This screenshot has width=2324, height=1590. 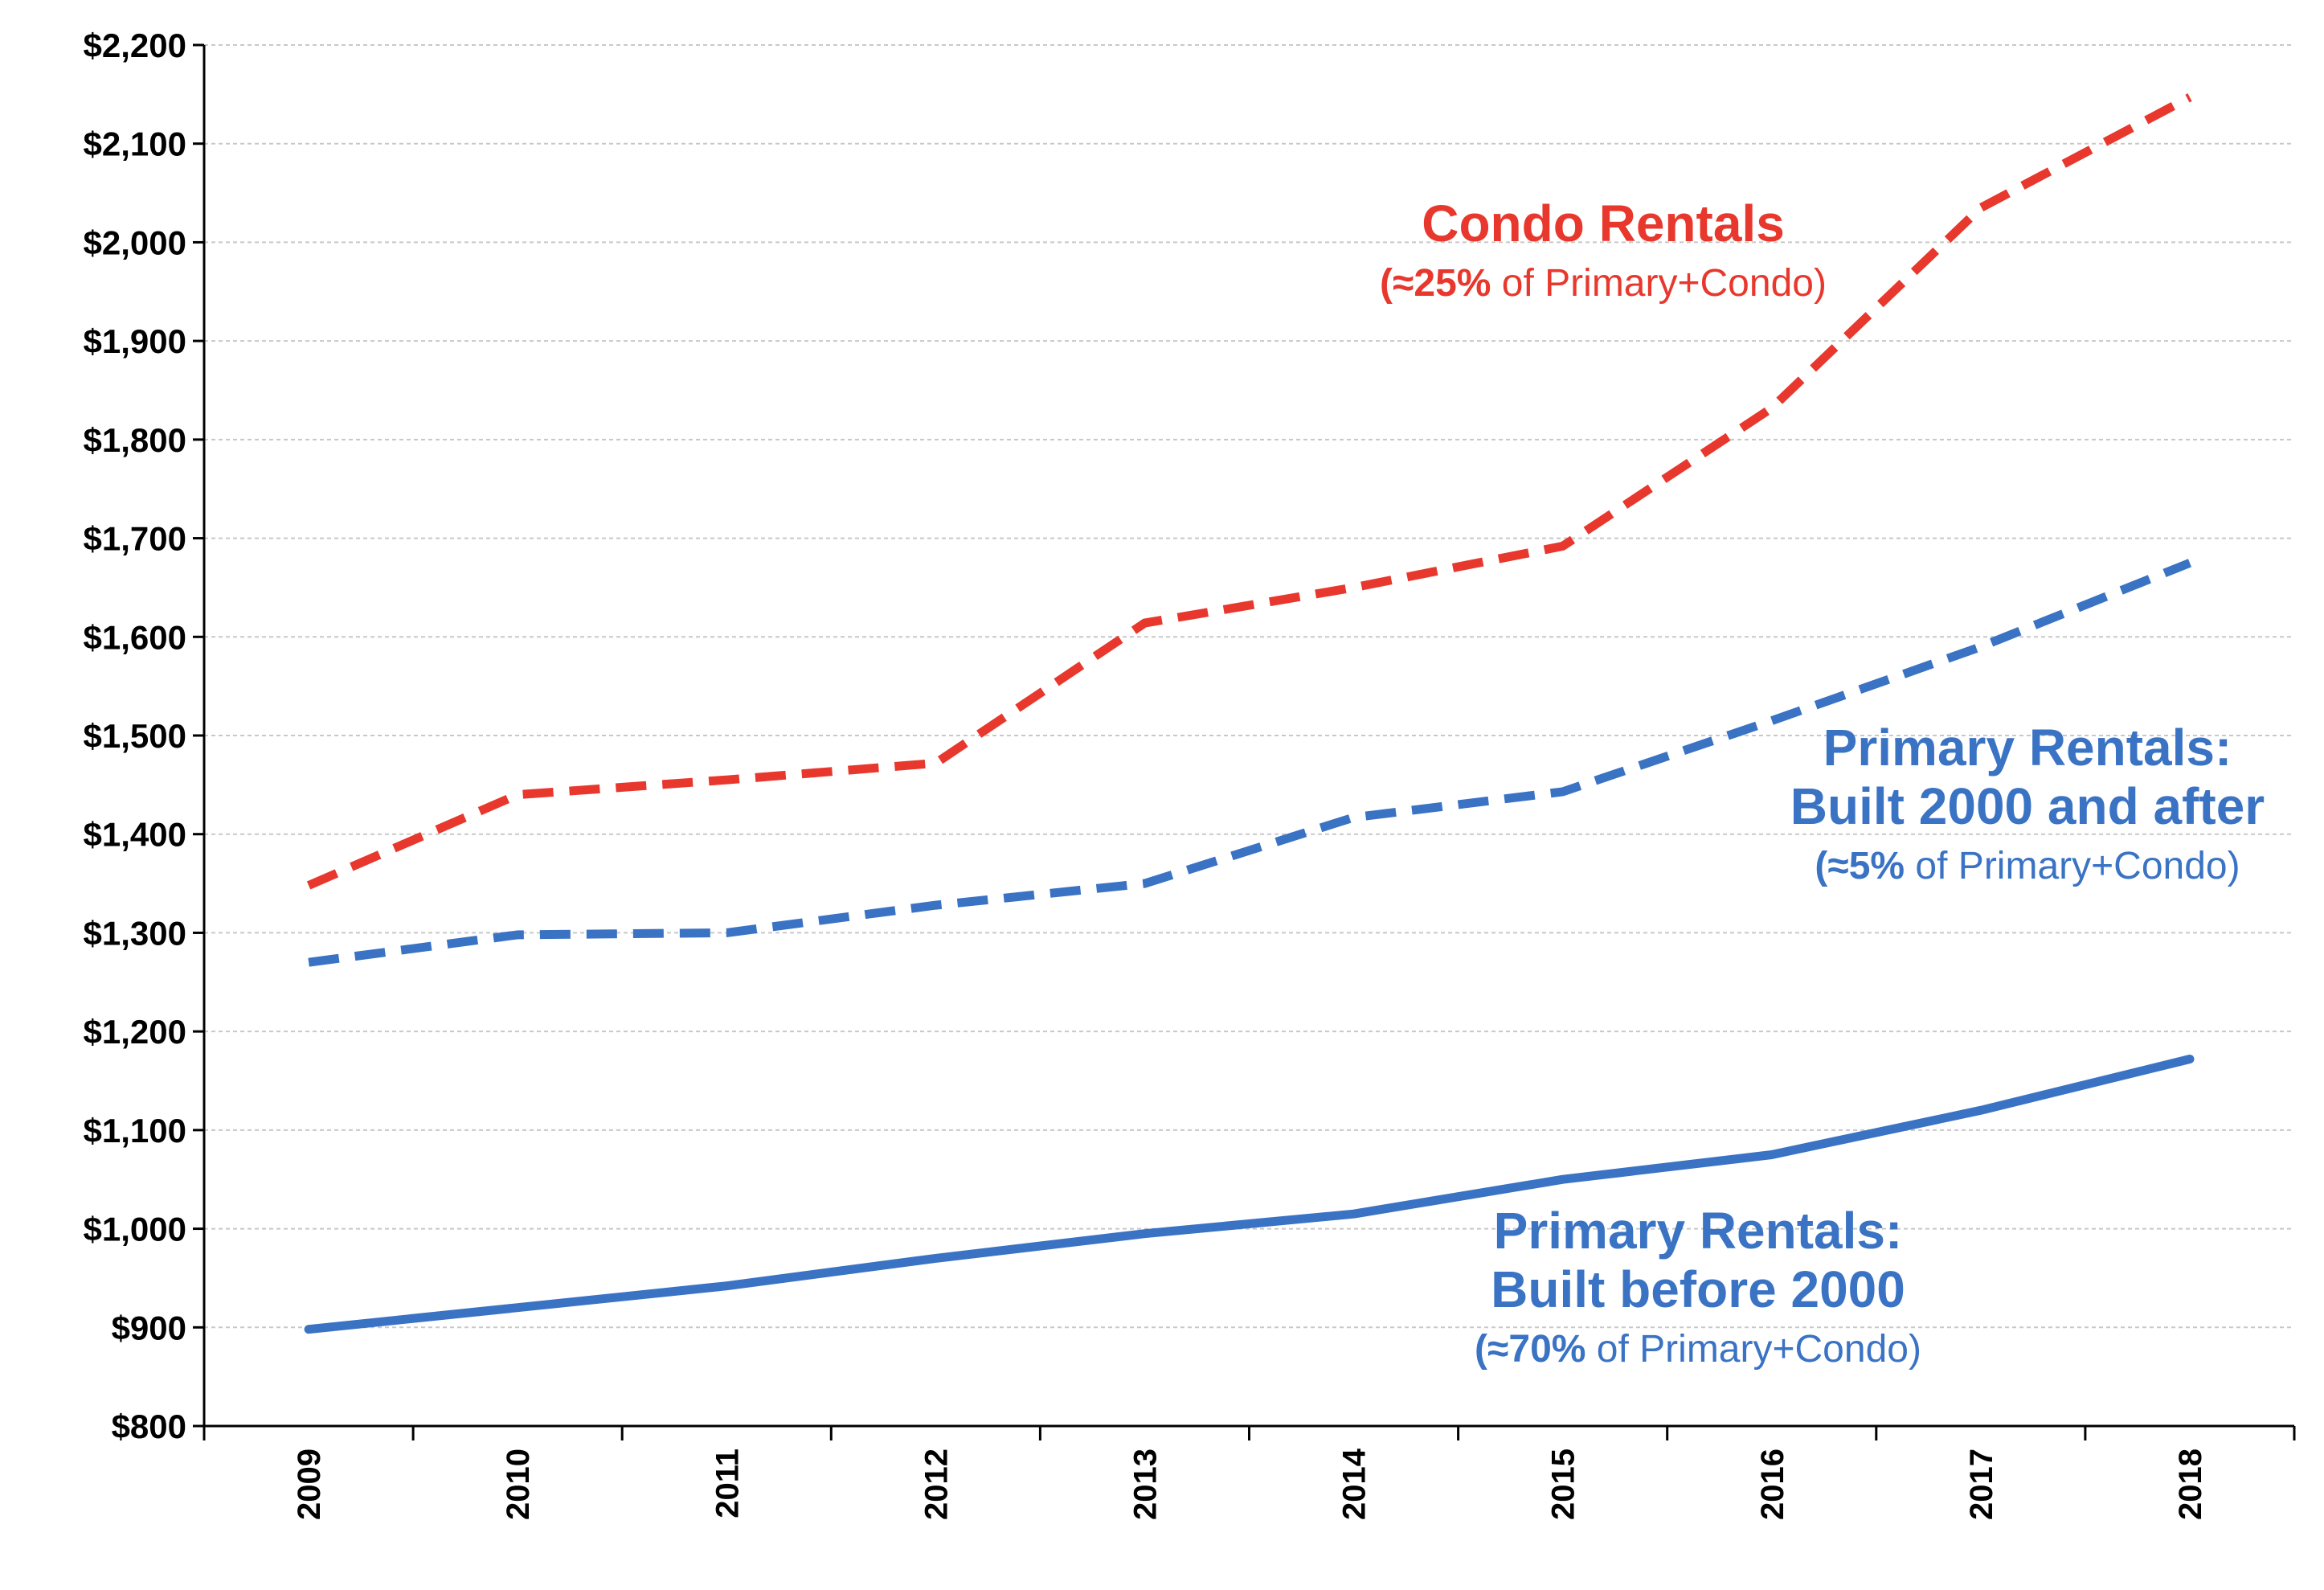 What do you see at coordinates (1355, 1484) in the screenshot?
I see `x-tick-label: 2014` at bounding box center [1355, 1484].